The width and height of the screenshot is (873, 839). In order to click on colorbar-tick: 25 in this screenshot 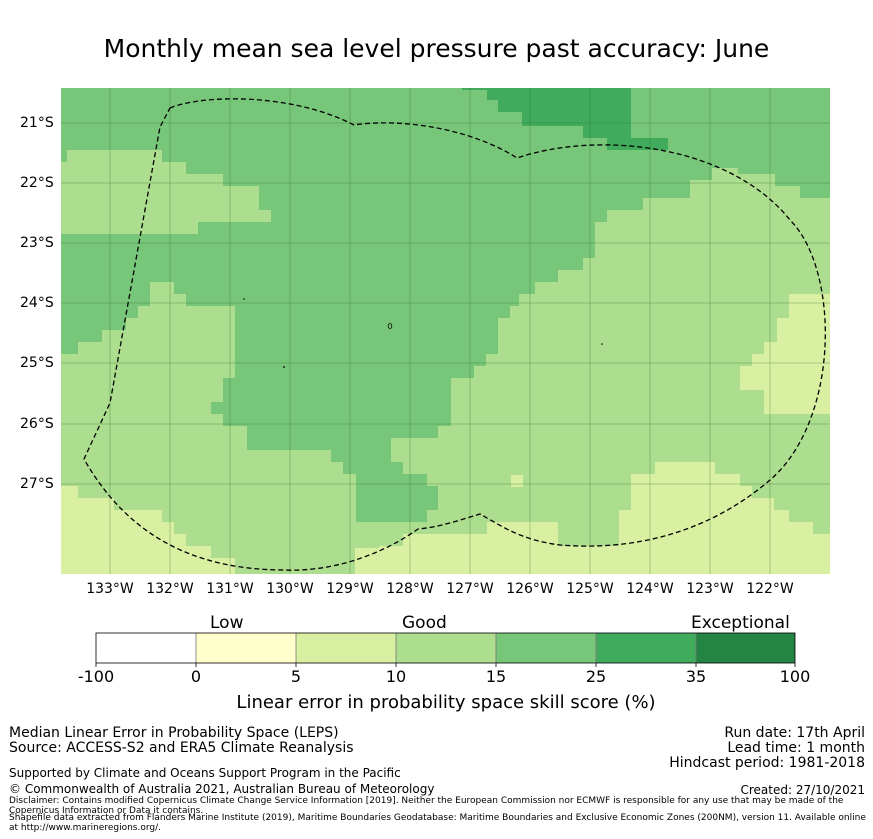, I will do `click(596, 676)`.